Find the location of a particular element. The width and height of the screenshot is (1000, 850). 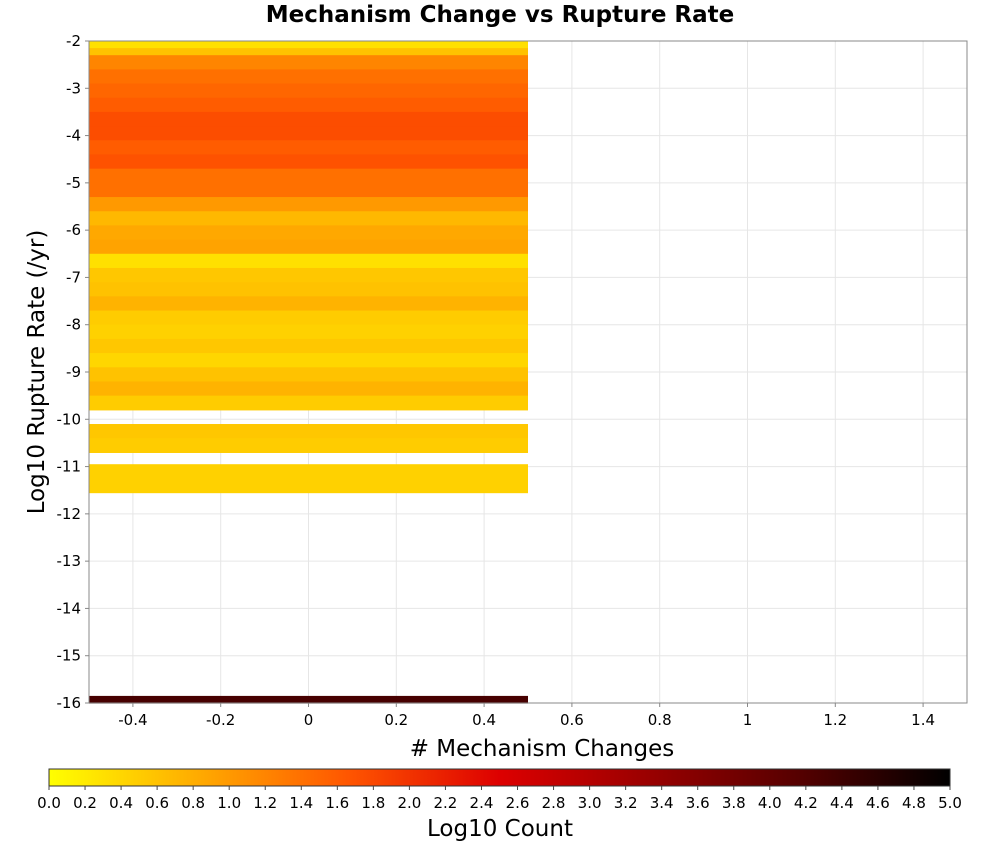

y-tick-label: -3 is located at coordinates (73, 88).